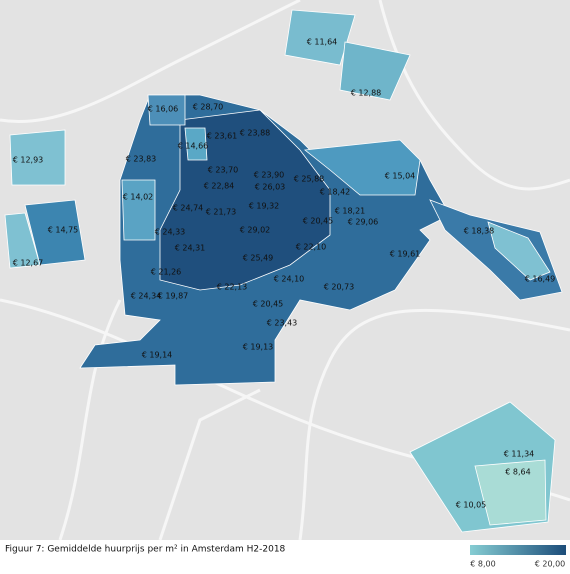 The image size is (570, 574). I want to click on district-label: € 18,21, so click(350, 211).